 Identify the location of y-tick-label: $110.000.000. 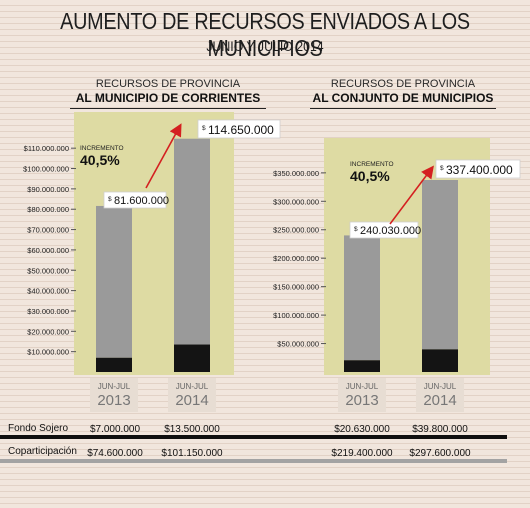
(46, 148).